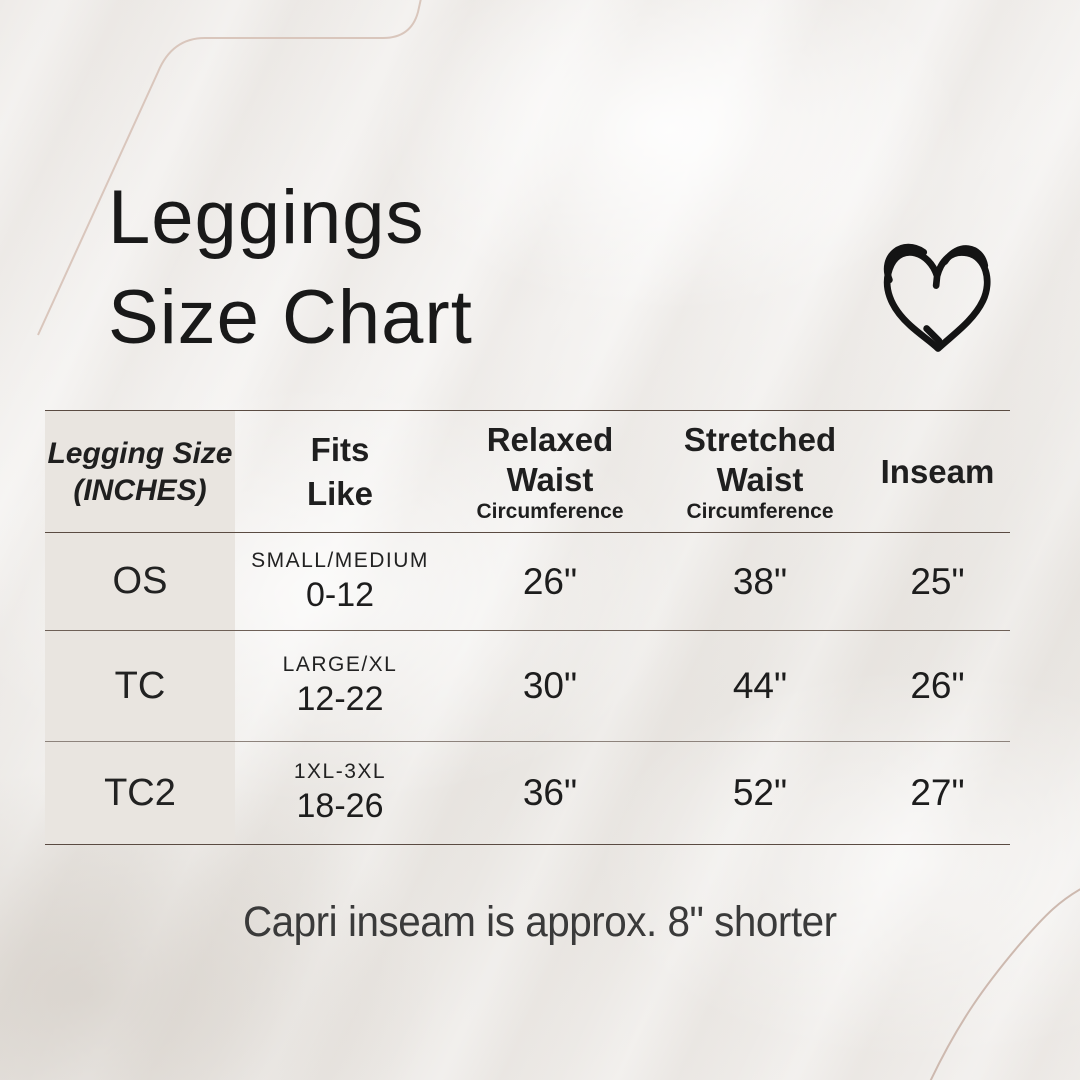  I want to click on table-row-os: OS SMALL/MEDIUM 0-12 26" 38" 25", so click(527, 581).